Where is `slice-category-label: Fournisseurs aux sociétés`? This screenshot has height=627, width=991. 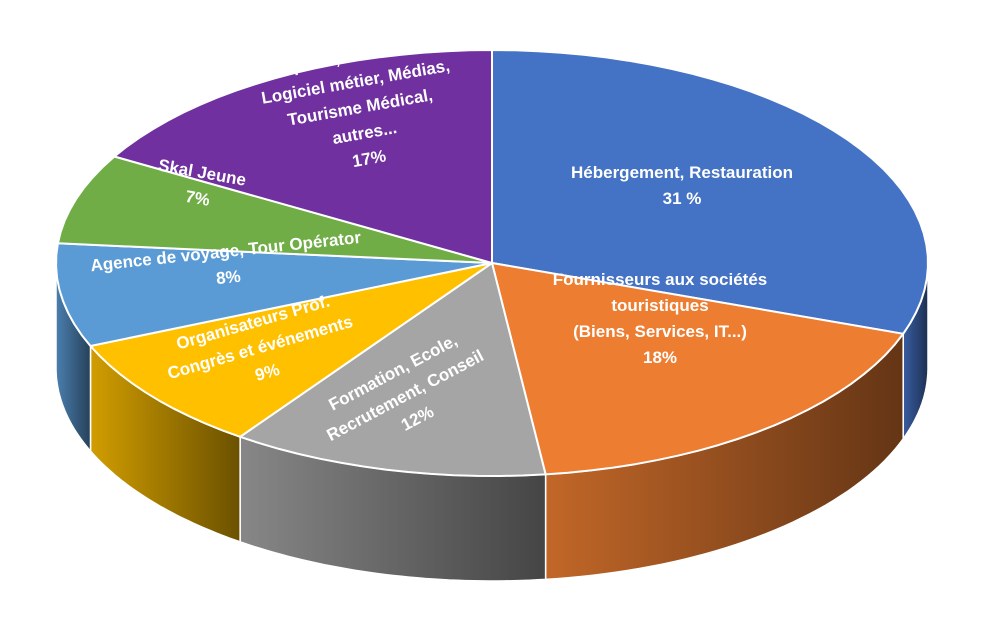 slice-category-label: Fournisseurs aux sociétés is located at coordinates (660, 279).